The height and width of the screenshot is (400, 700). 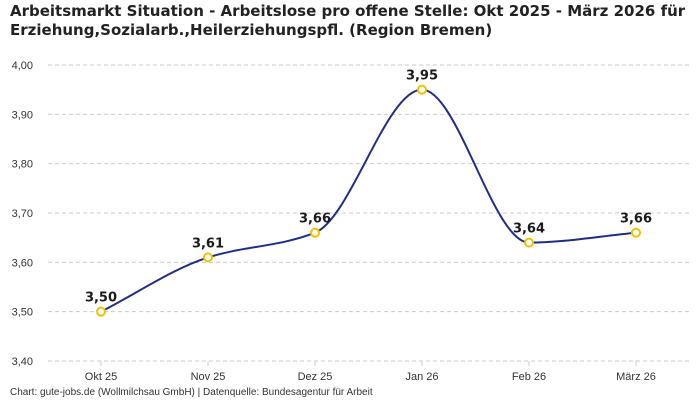 I want to click on x-tick-label: Feb 26, so click(x=529, y=377).